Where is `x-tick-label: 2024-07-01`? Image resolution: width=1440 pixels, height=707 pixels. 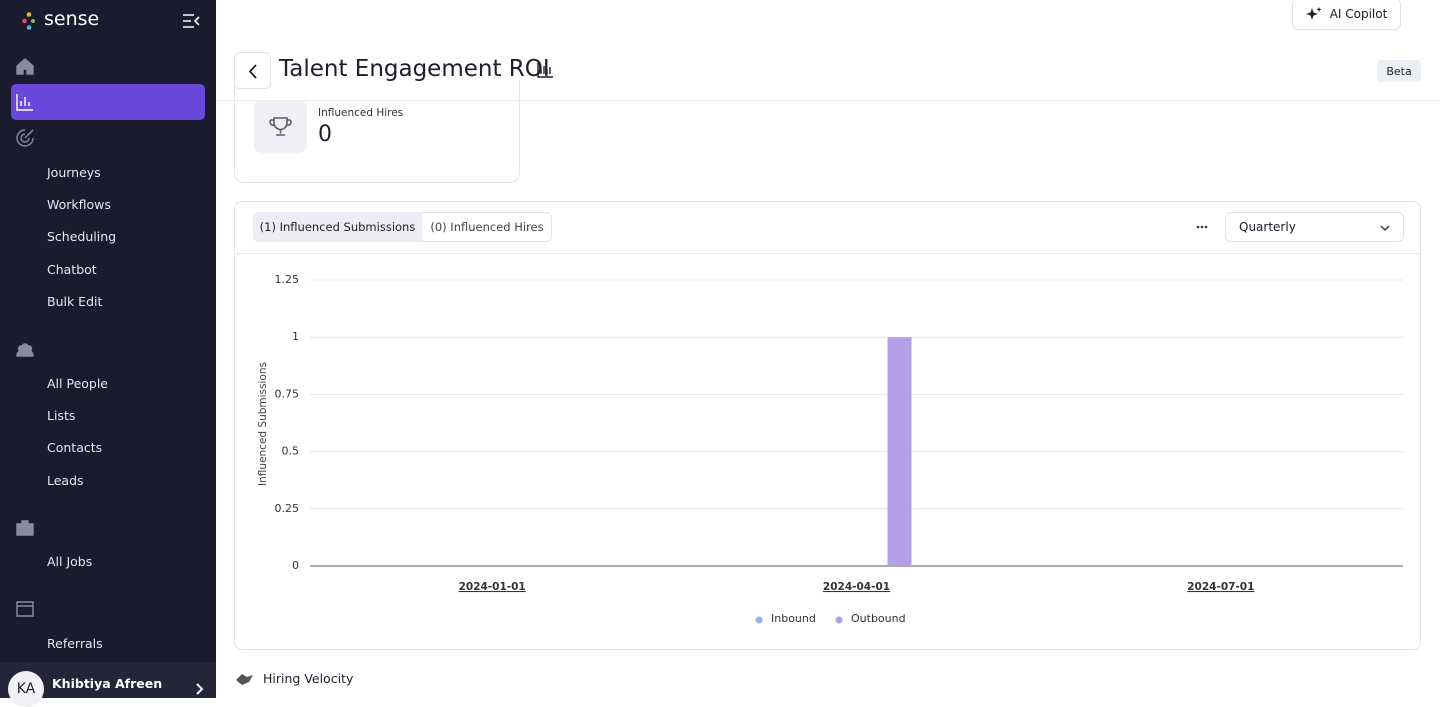 x-tick-label: 2024-07-01 is located at coordinates (1220, 587).